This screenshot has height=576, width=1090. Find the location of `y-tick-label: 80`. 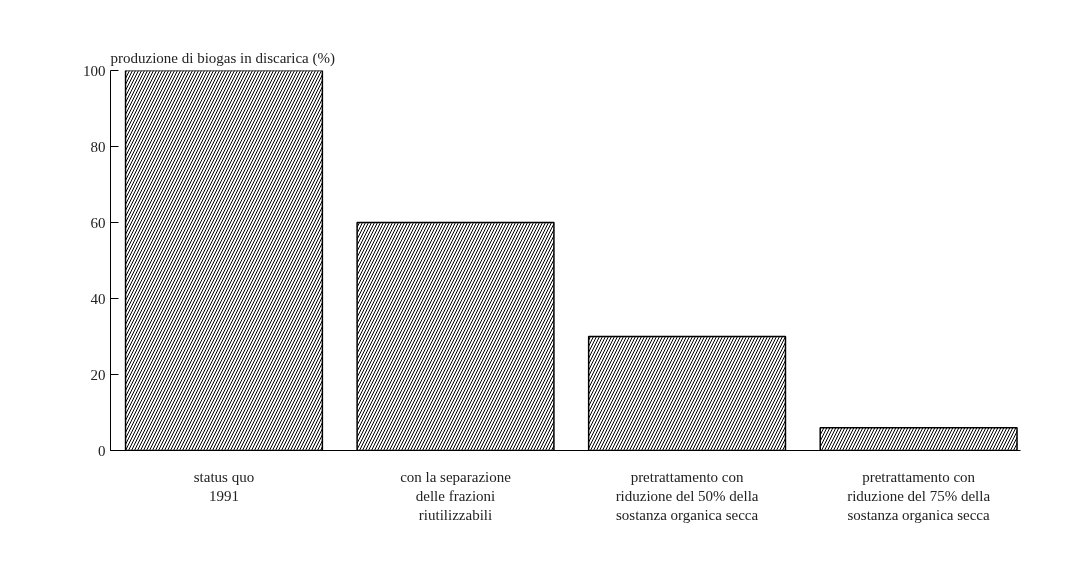

y-tick-label: 80 is located at coordinates (98, 146).